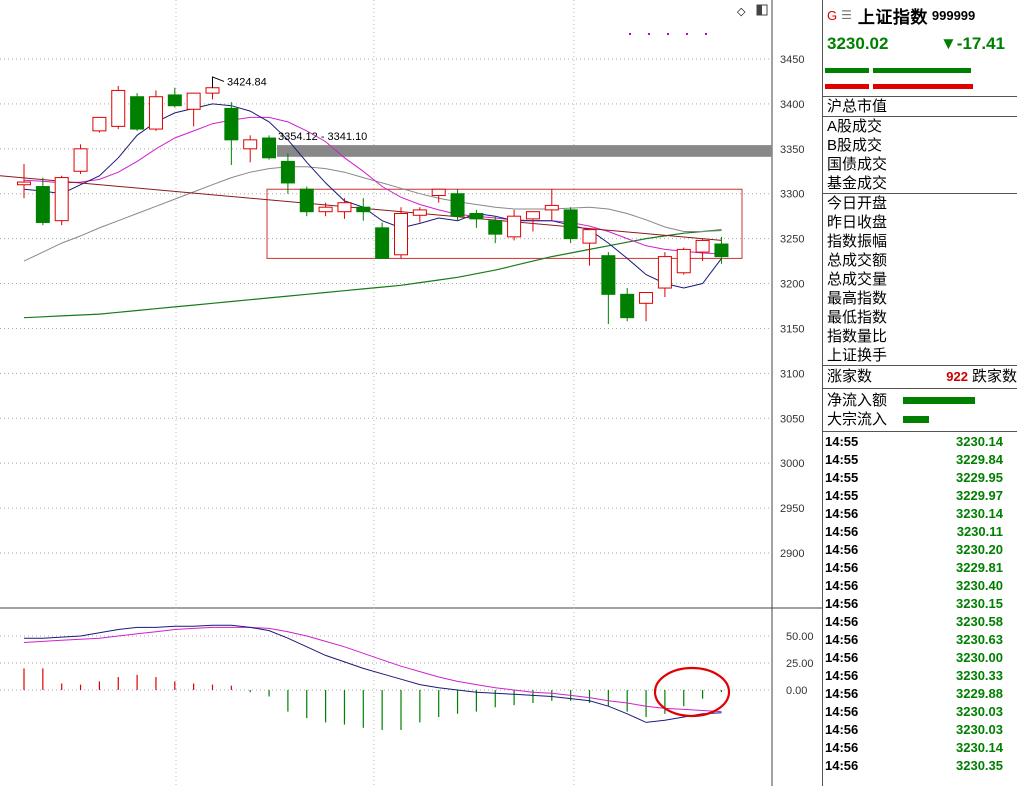  I want to click on tick-row: 14:56 3230.00, so click(920, 658).